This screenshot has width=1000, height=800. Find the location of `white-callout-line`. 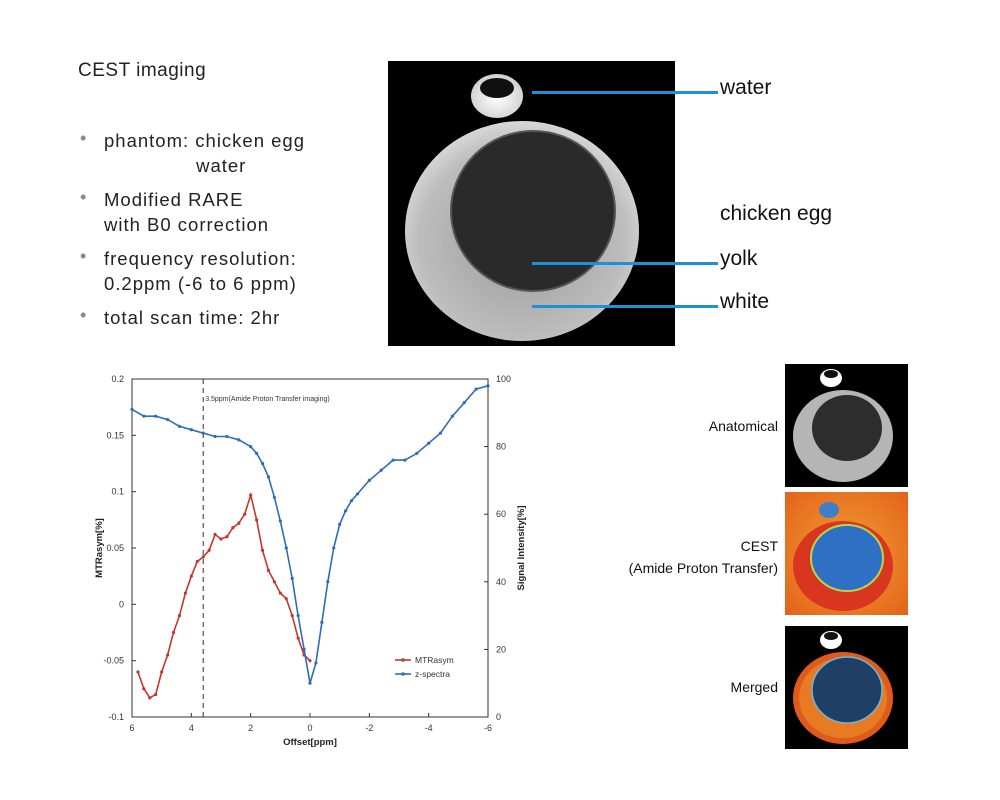

white-callout-line is located at coordinates (625, 306).